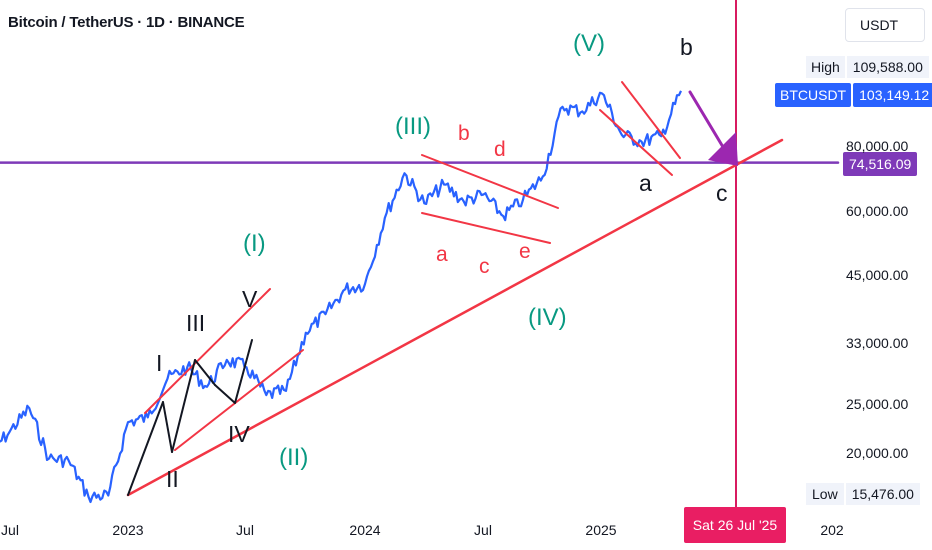  Describe the element at coordinates (196, 323) in the screenshot. I see `wave-label-sub: III` at that location.